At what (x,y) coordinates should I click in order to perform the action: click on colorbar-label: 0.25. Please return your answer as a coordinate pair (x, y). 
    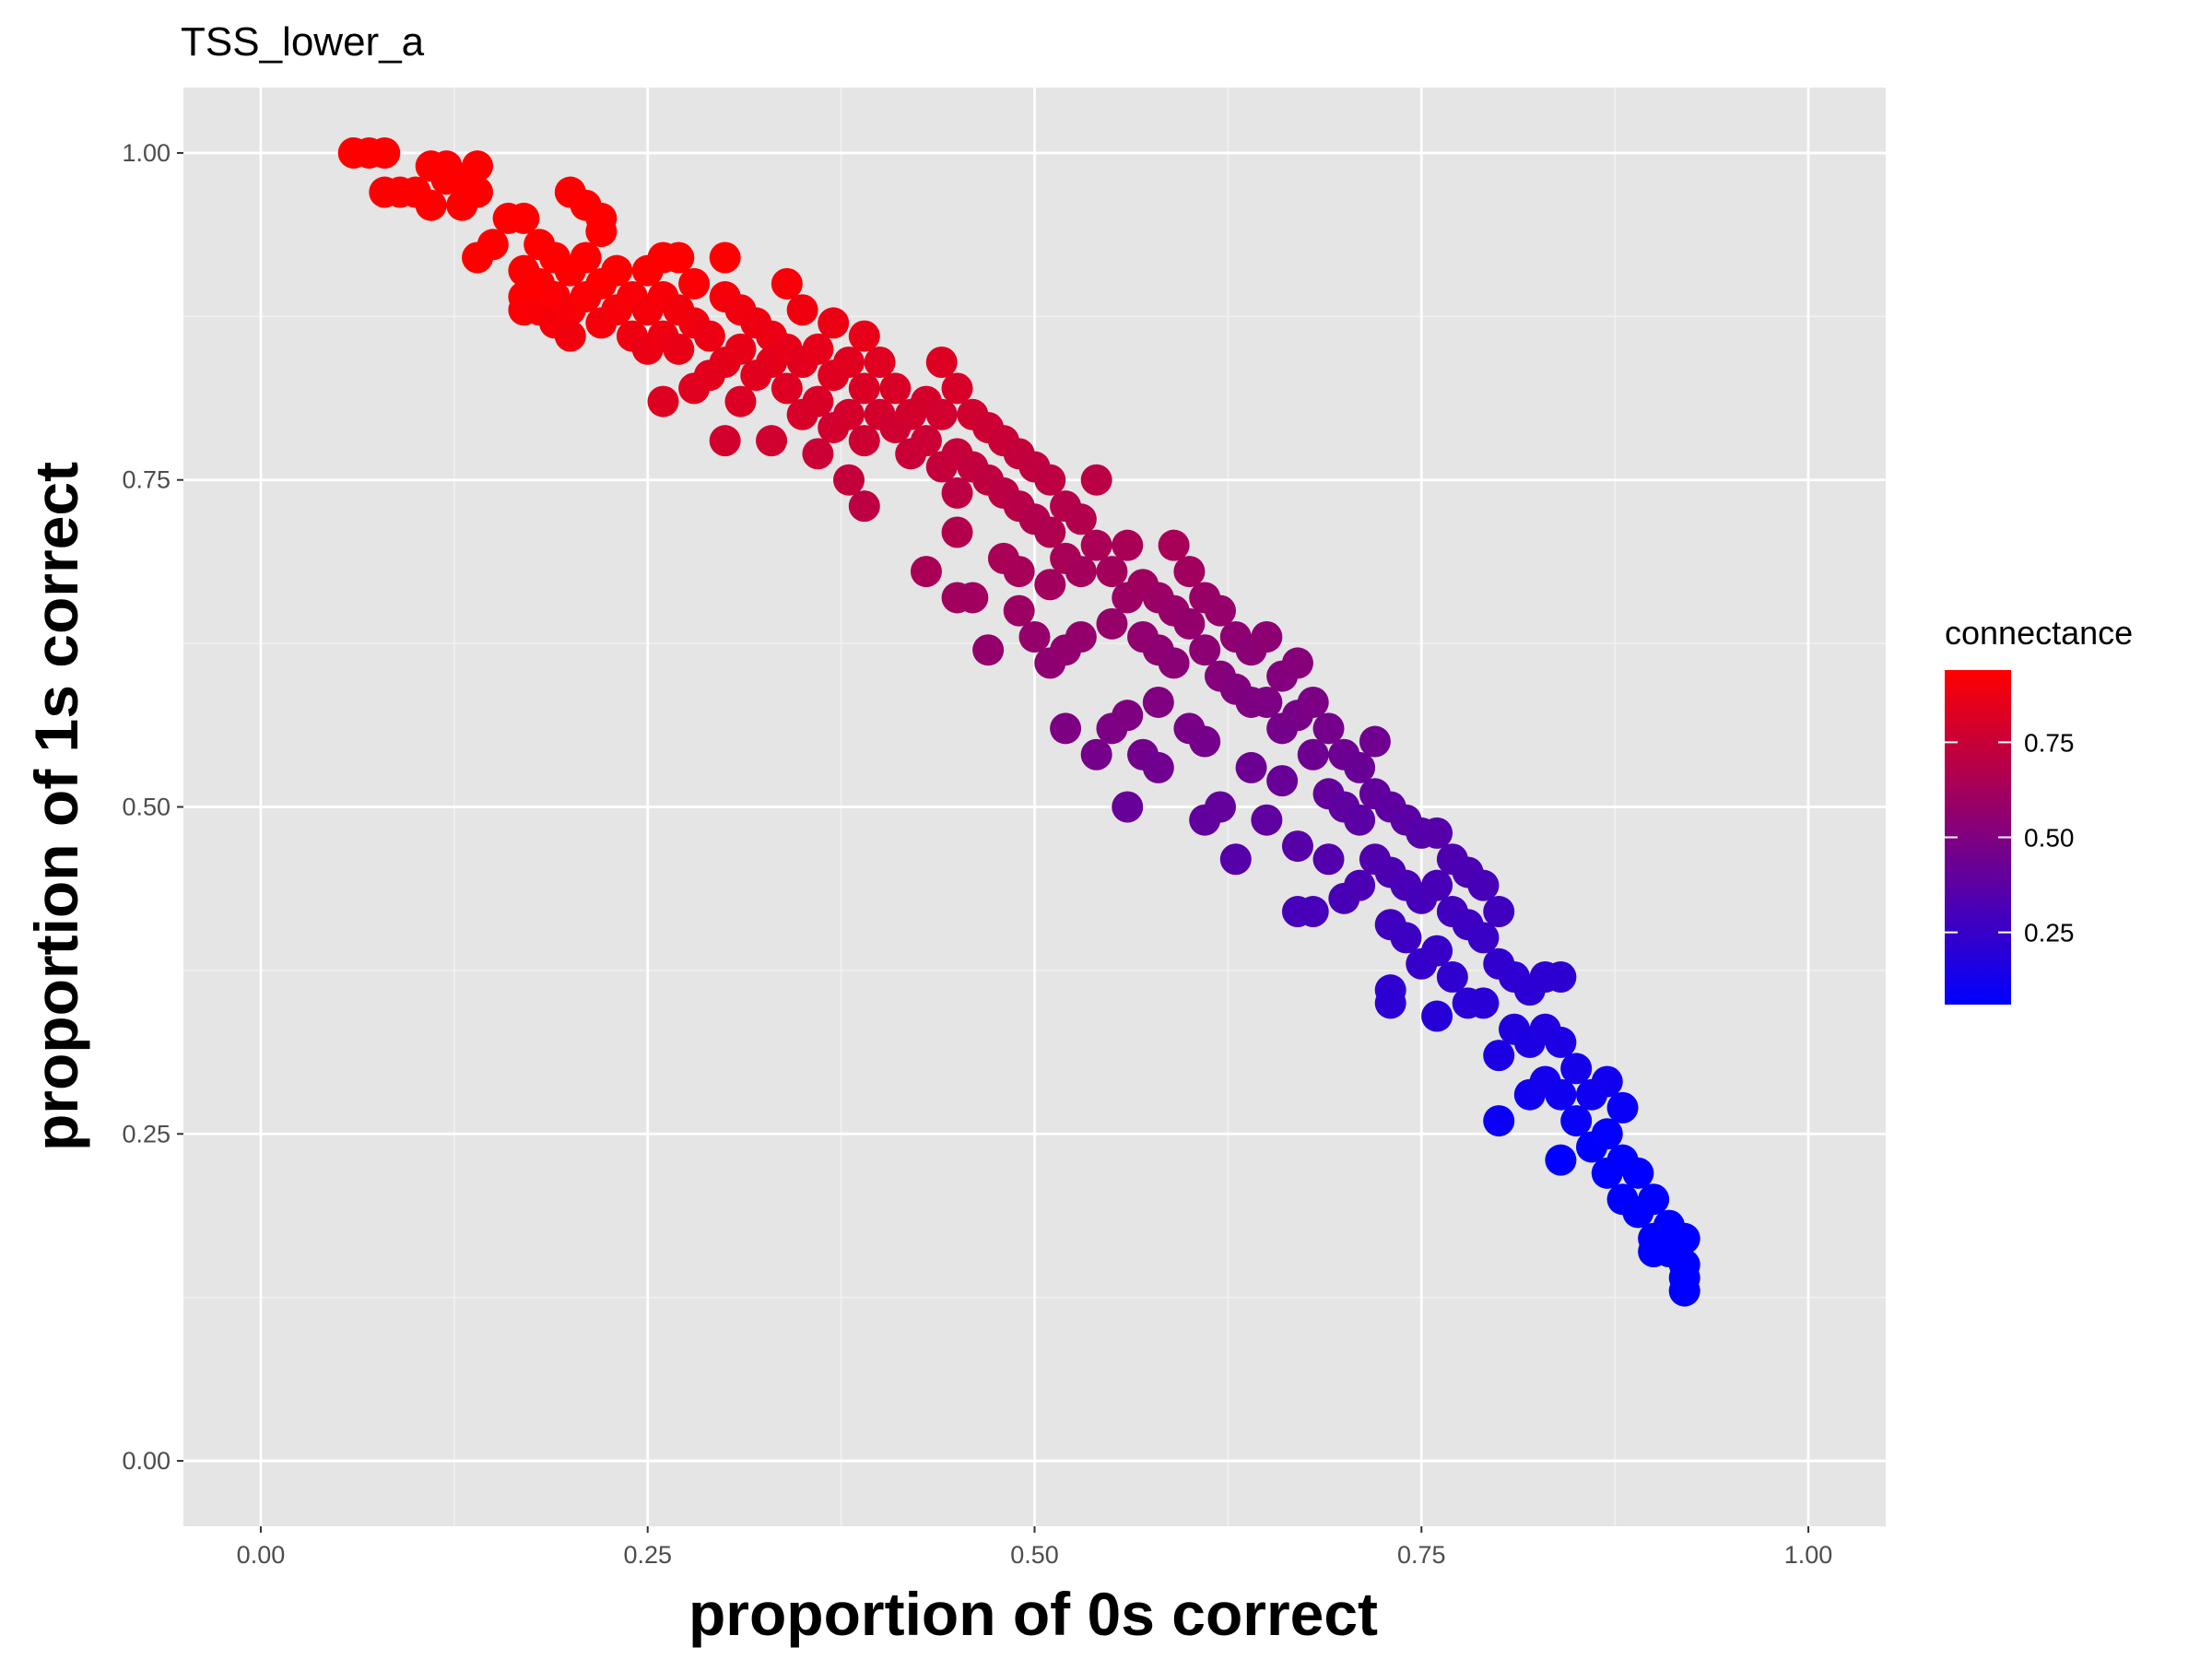
    Looking at the image, I should click on (2049, 933).